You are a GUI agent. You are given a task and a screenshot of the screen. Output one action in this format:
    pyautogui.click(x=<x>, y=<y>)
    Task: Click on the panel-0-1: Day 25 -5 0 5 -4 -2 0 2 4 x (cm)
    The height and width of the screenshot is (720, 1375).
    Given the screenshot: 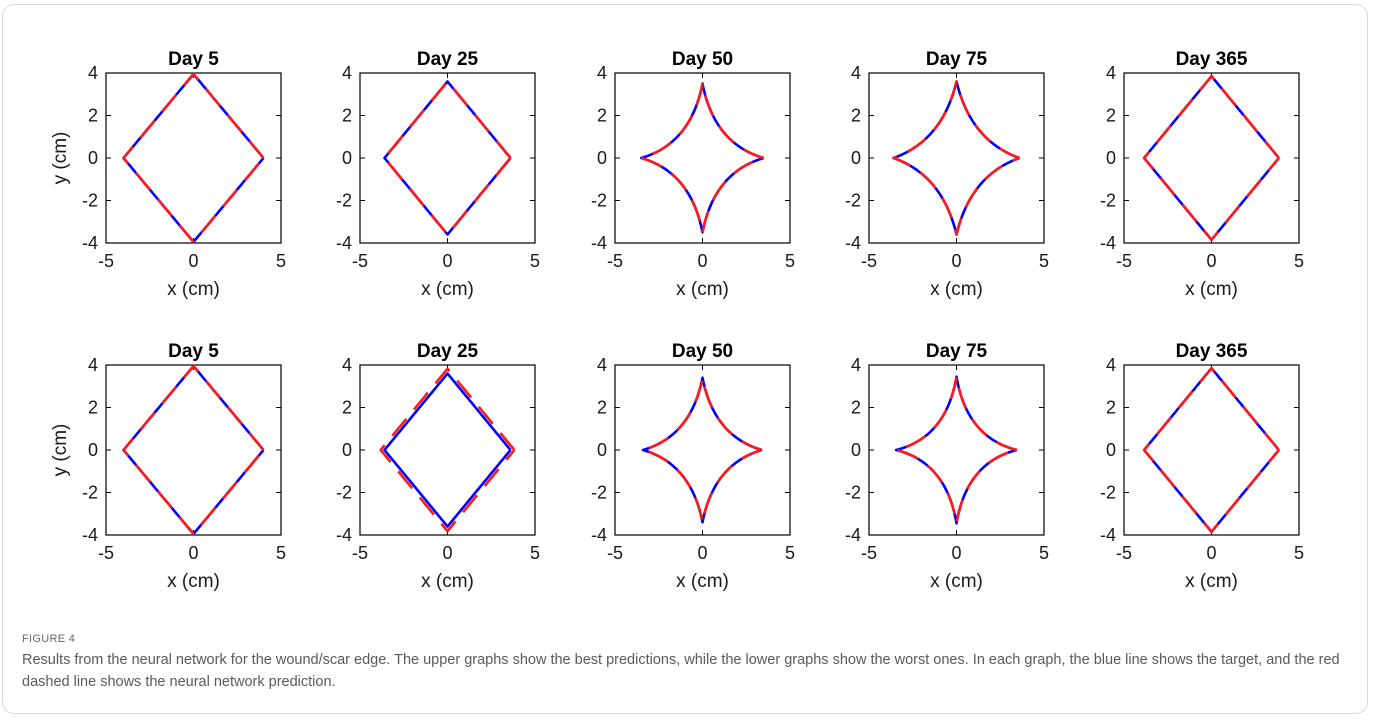 What is the action you would take?
    pyautogui.click(x=438, y=174)
    